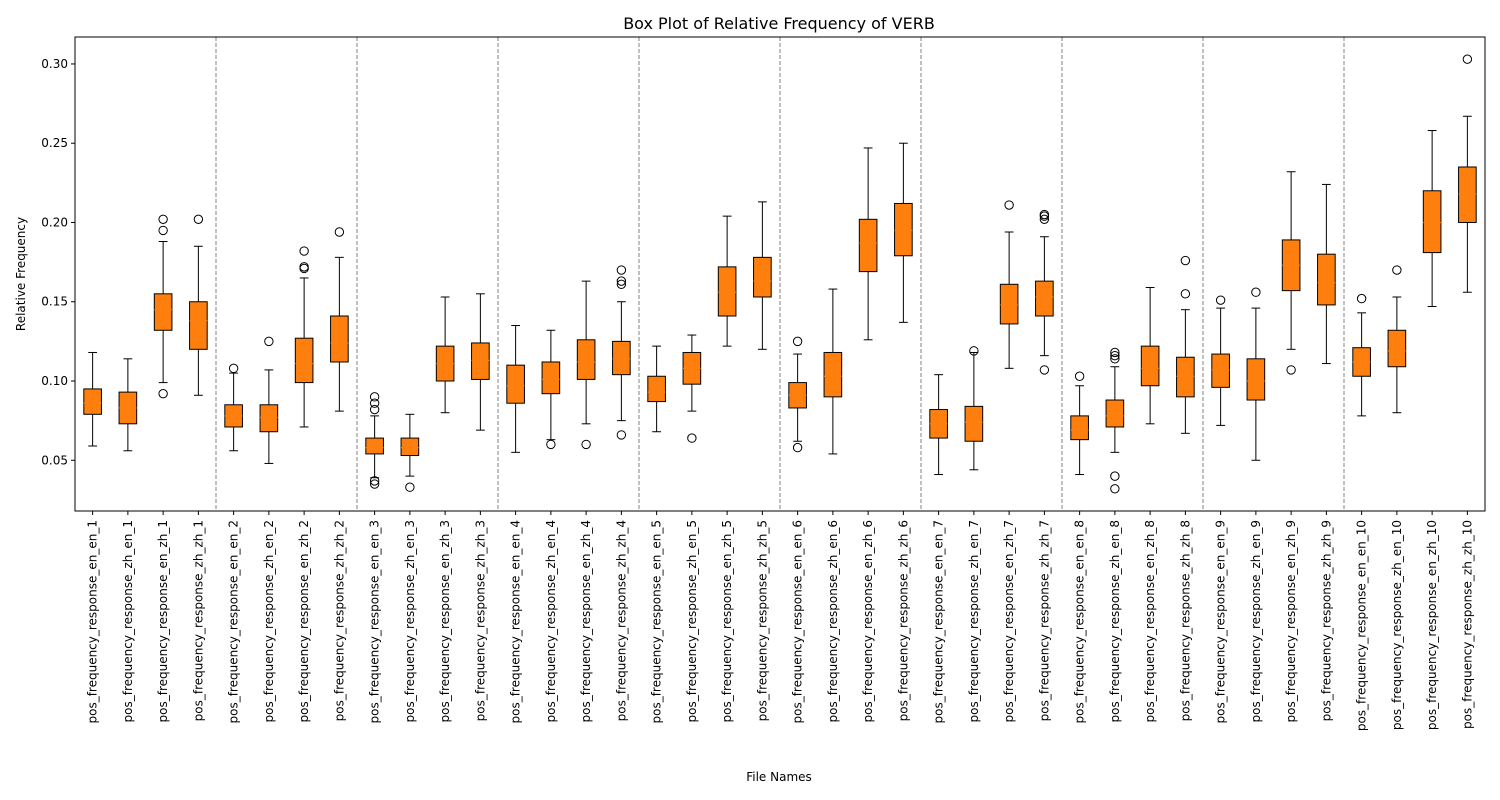  Describe the element at coordinates (1326, 620) in the screenshot. I see `x-tick-label: pos_frequency_response_zh_zh_9` at that location.